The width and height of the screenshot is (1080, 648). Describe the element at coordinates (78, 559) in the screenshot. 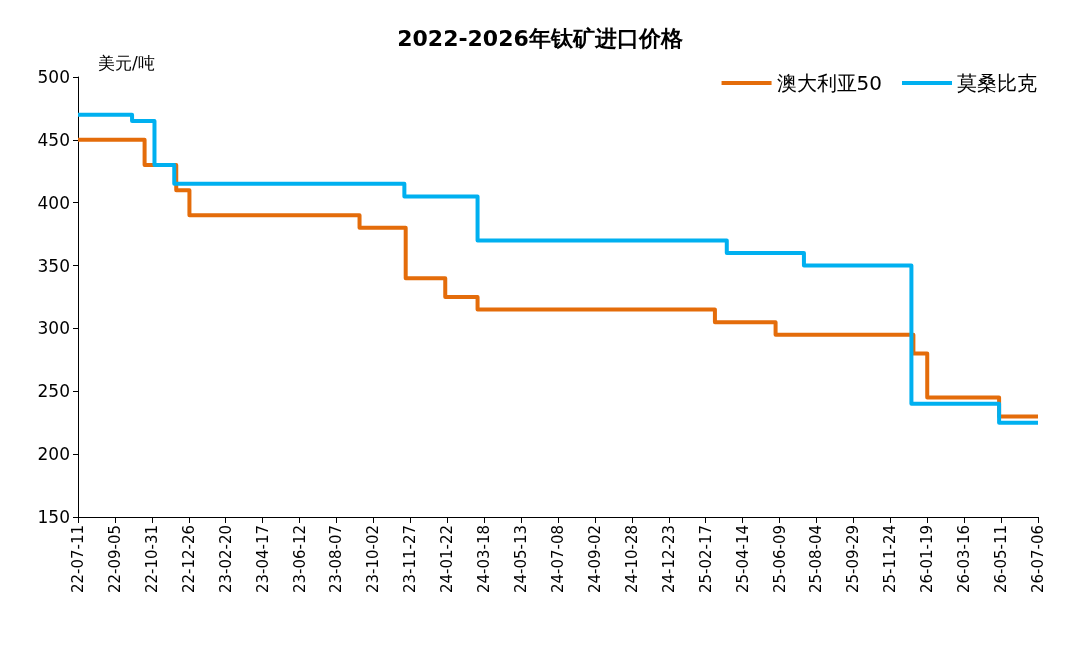

I see `x-tick-label: 22-07-11` at that location.